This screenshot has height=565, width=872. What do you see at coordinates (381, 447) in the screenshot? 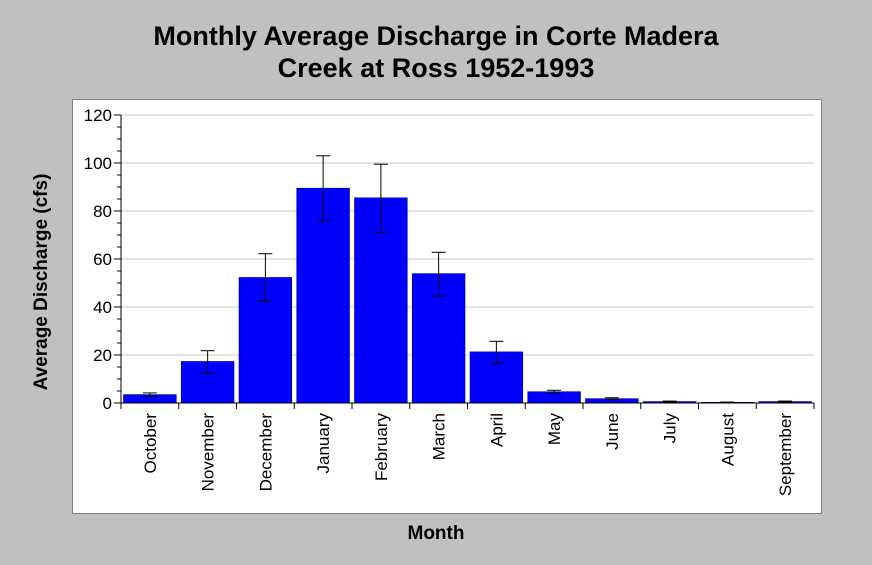
I see `x-tick-label: February` at bounding box center [381, 447].